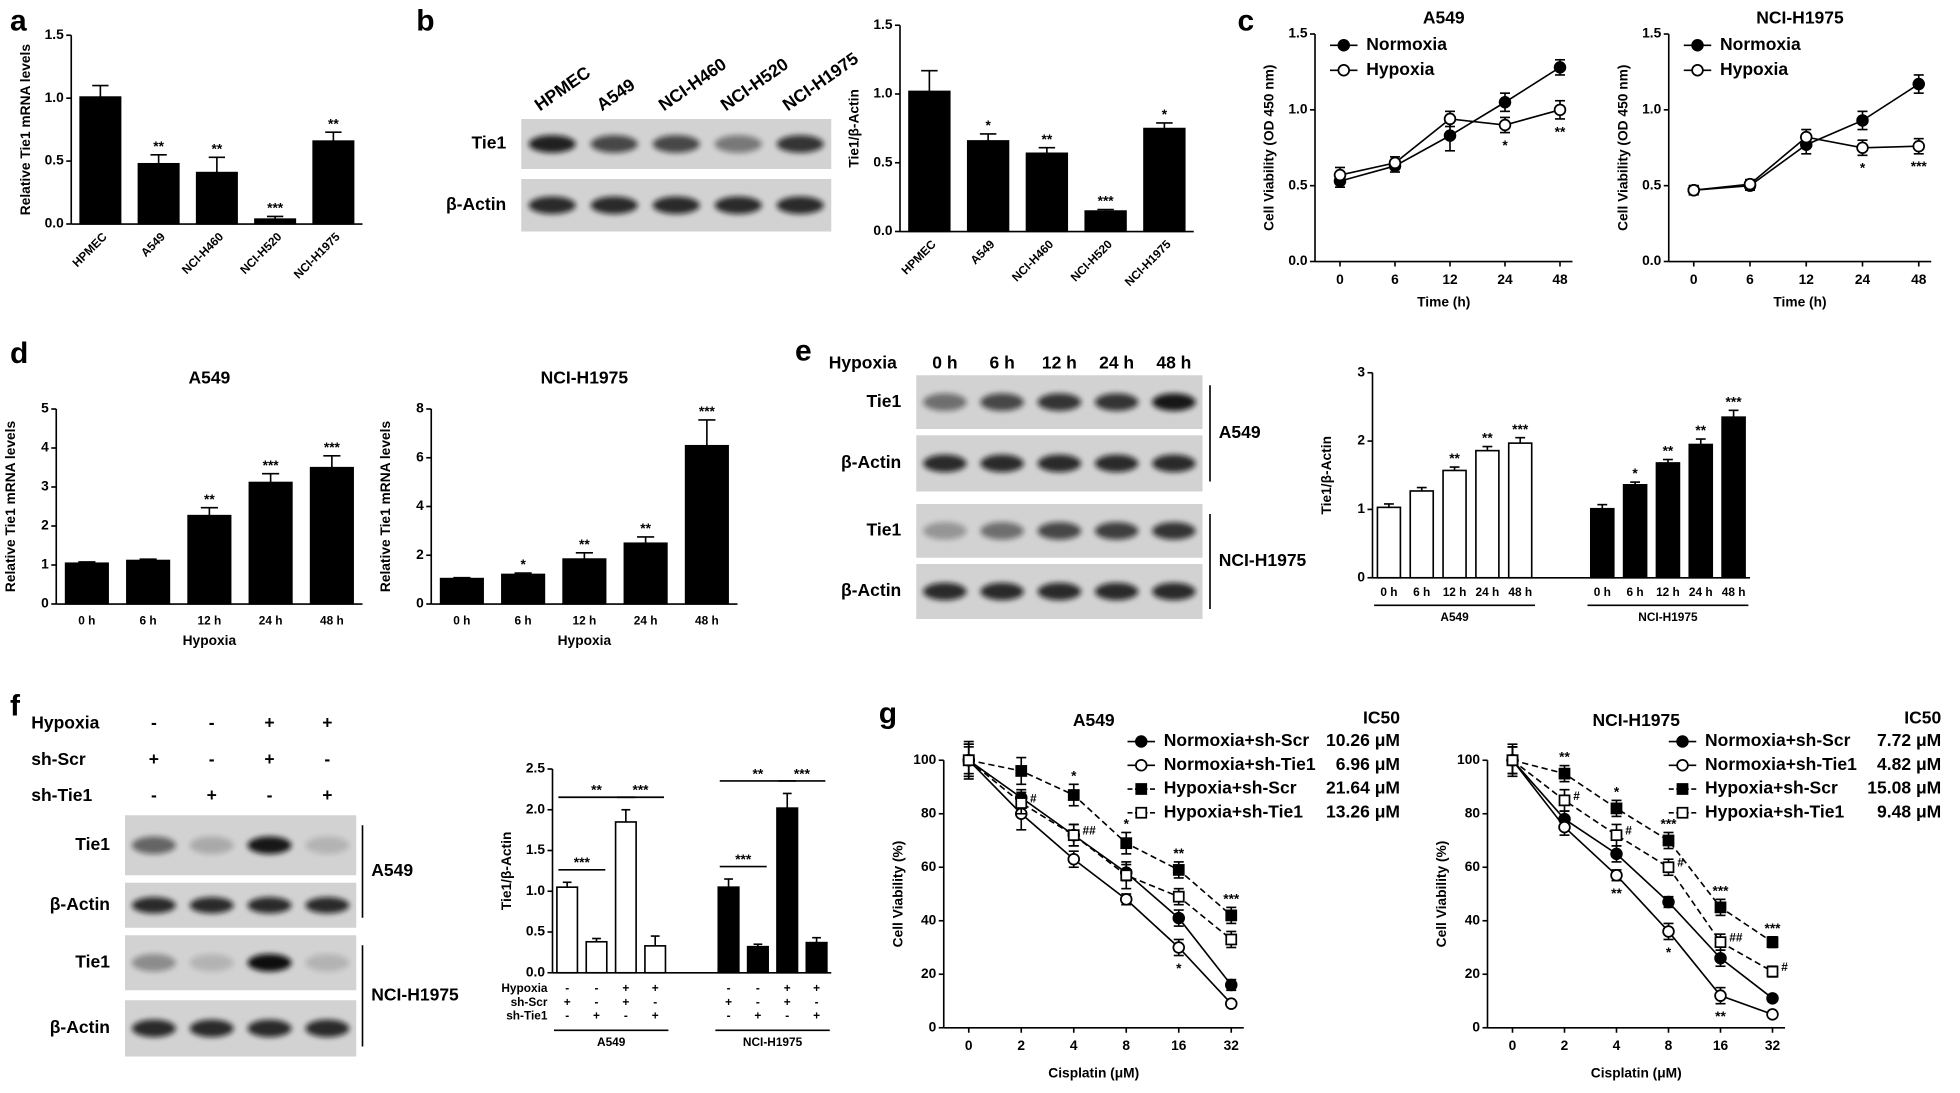 Image resolution: width=1960 pixels, height=1093 pixels. I want to click on legend-label: Hypoxia+sh-Tie1, so click(1234, 811).